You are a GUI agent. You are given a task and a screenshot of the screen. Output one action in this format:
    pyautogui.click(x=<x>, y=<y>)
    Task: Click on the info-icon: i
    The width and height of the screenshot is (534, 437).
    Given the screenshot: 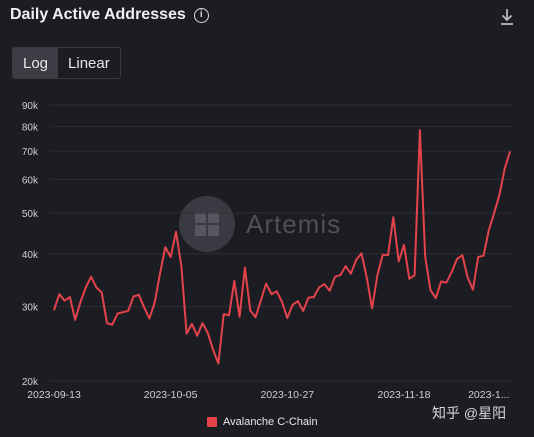 What is the action you would take?
    pyautogui.click(x=201, y=15)
    